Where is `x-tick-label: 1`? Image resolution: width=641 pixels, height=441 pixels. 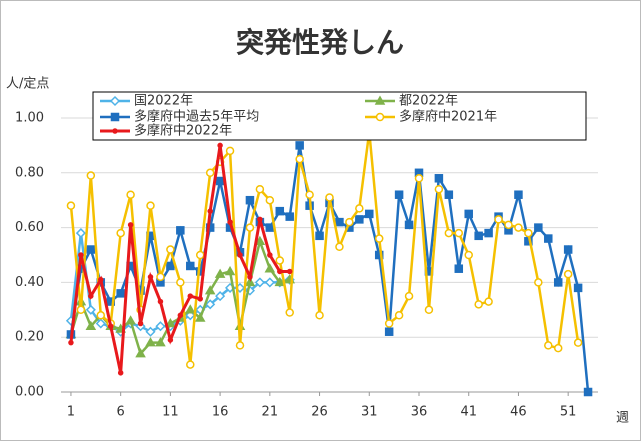
x-tick-label: 1 is located at coordinates (71, 412).